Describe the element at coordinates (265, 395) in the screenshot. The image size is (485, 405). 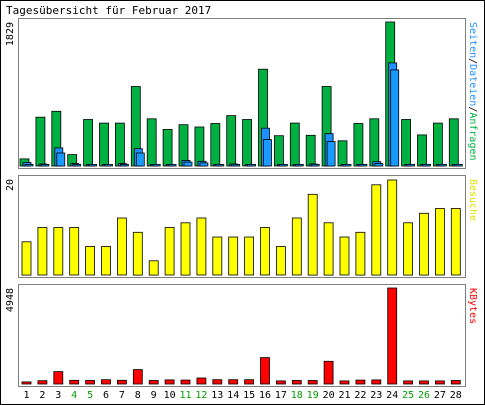
I see `day-label: 16` at that location.